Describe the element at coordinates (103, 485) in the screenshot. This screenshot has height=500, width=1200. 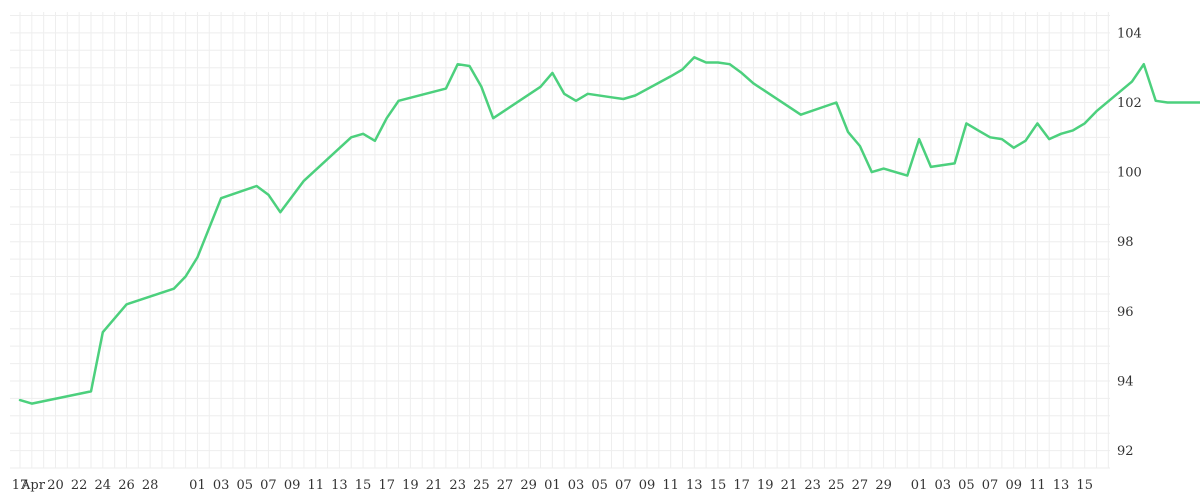
I see `x-tick-label: 24` at that location.